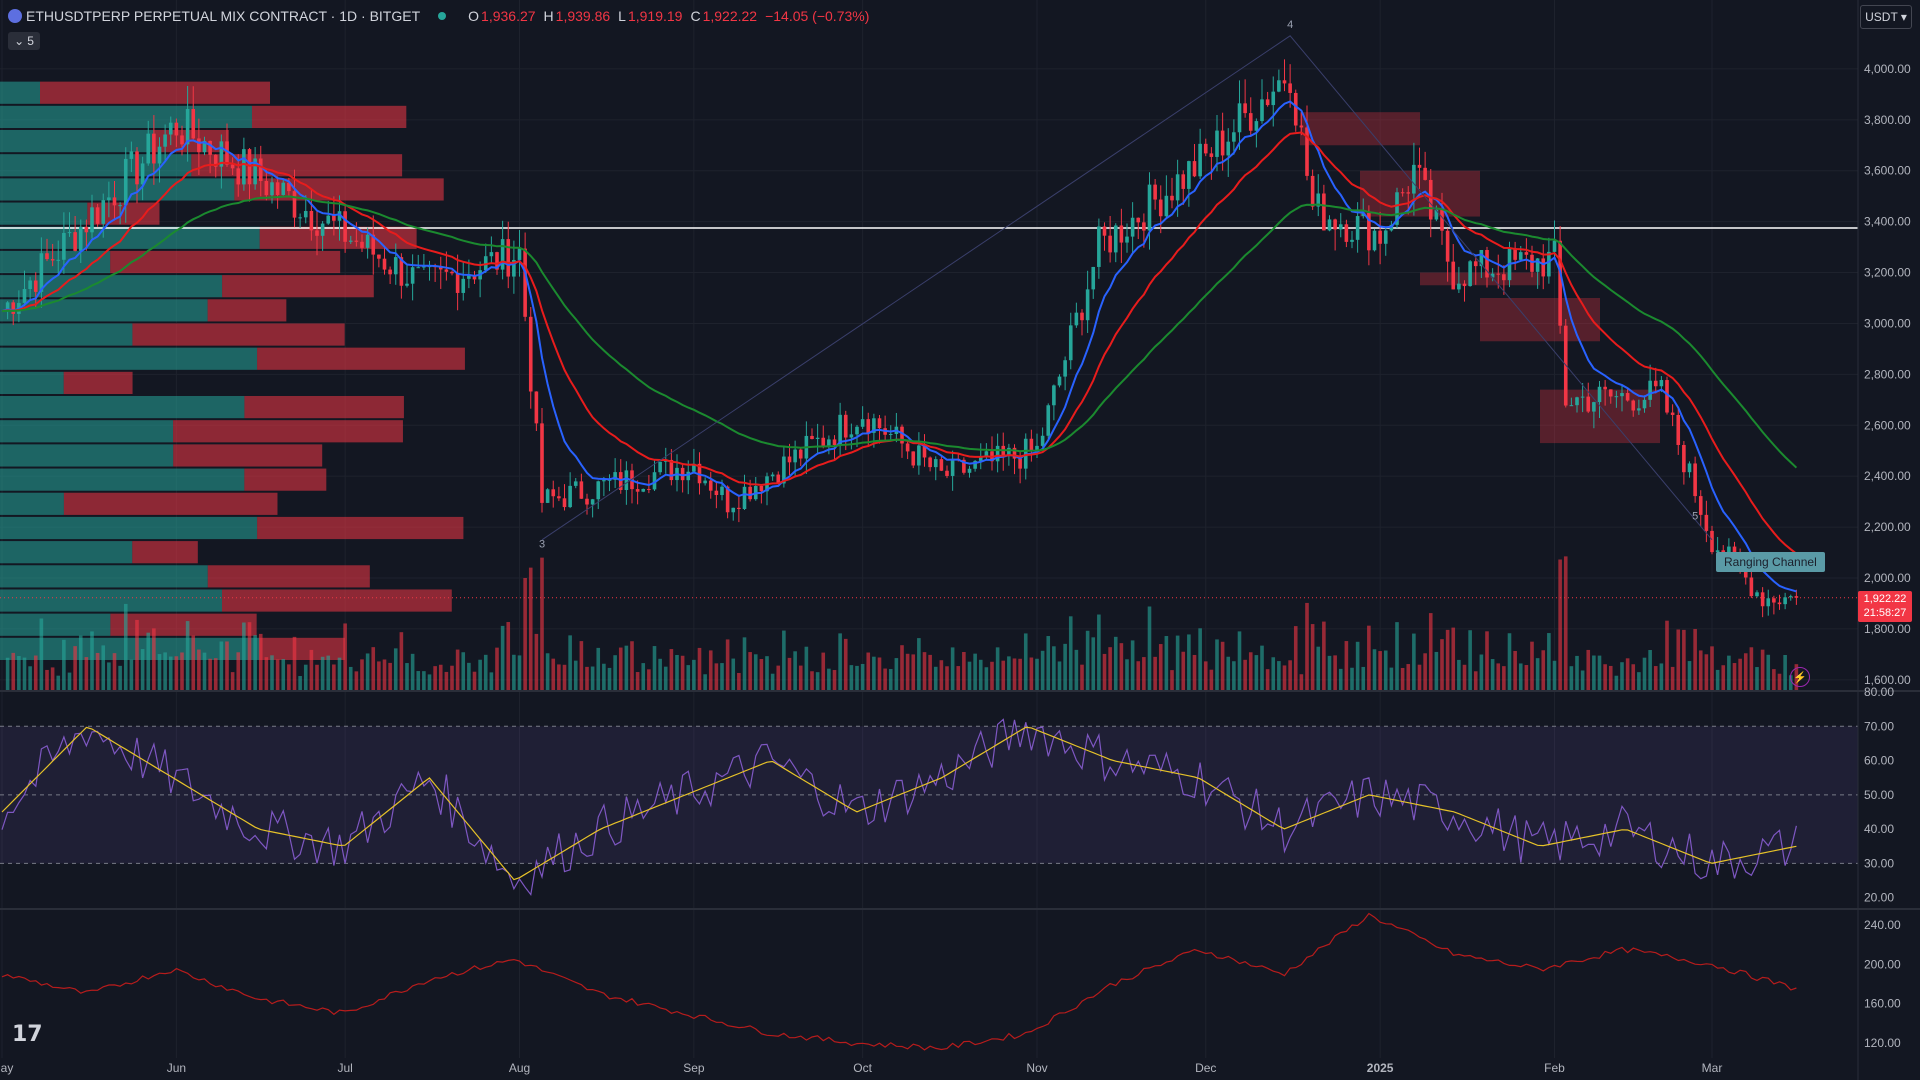 The image size is (1920, 1080). What do you see at coordinates (1800, 677) in the screenshot?
I see `lightning-icon: ⚡` at bounding box center [1800, 677].